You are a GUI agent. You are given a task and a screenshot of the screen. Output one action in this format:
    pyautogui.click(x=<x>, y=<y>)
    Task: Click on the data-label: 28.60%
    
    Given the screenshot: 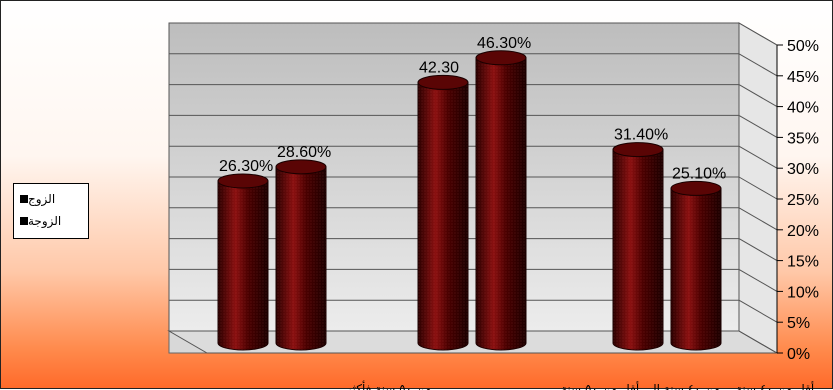 What is the action you would take?
    pyautogui.click(x=304, y=152)
    